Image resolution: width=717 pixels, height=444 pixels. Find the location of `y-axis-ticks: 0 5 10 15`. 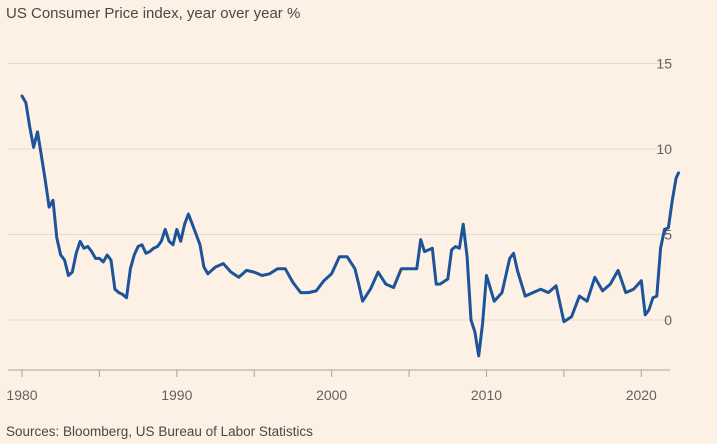

y-axis-ticks: 0 5 10 15 is located at coordinates (664, 192).